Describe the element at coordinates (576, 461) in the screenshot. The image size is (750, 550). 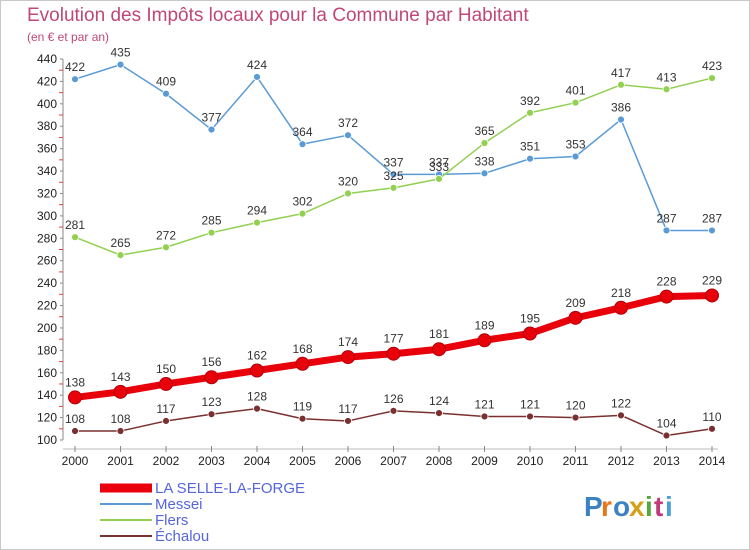
I see `x-tick-label: 2011` at that location.